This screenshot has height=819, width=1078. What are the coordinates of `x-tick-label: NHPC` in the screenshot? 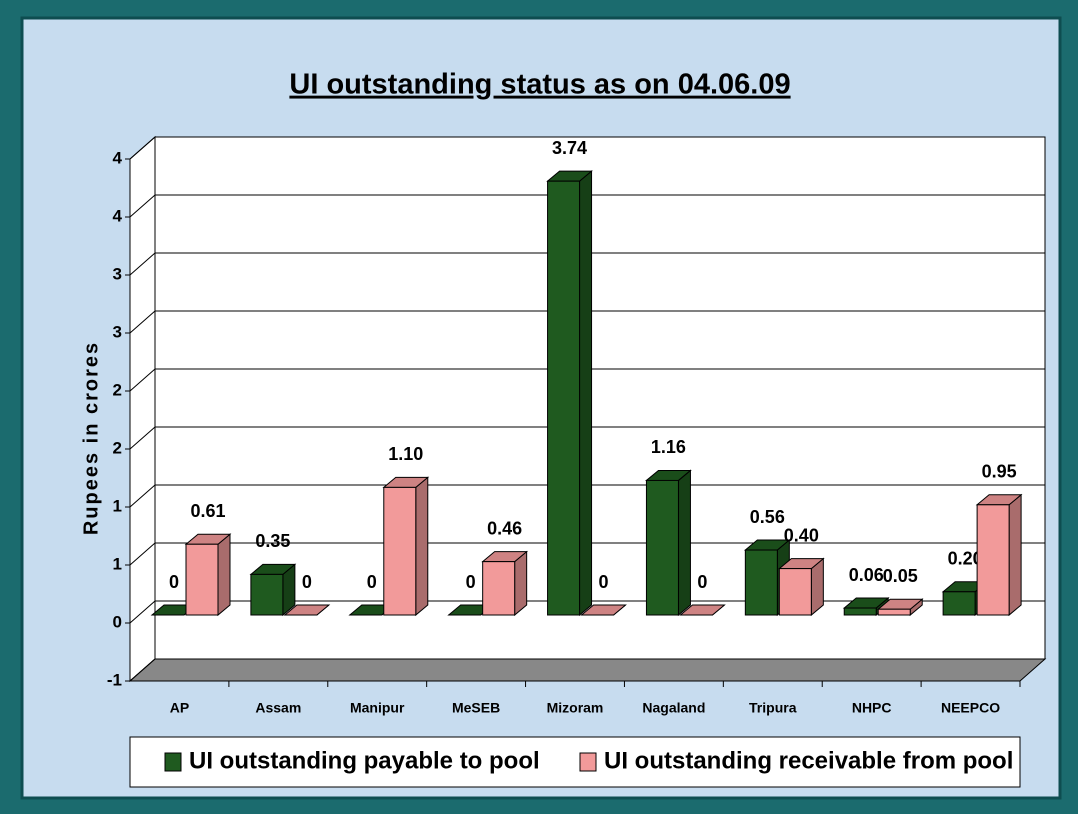 It's located at (872, 708).